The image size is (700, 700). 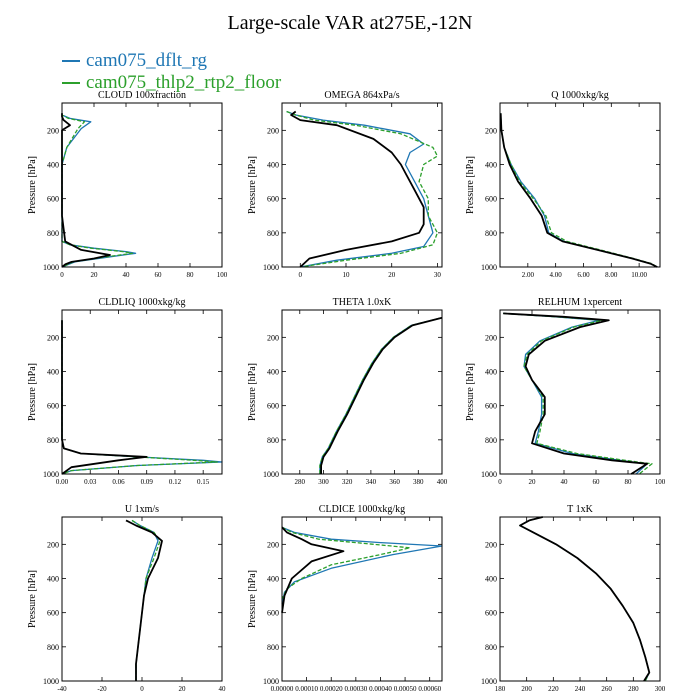 I want to click on panel-title: Q 1000xkg/kg, so click(x=580, y=95).